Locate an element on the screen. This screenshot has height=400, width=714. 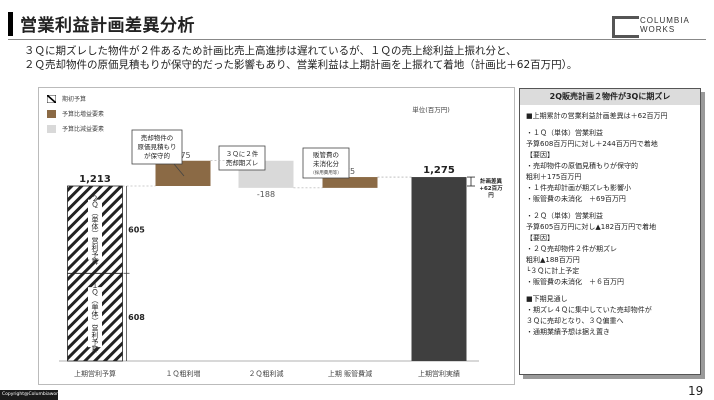
bar-sga-decrease is located at coordinates (350, 182).